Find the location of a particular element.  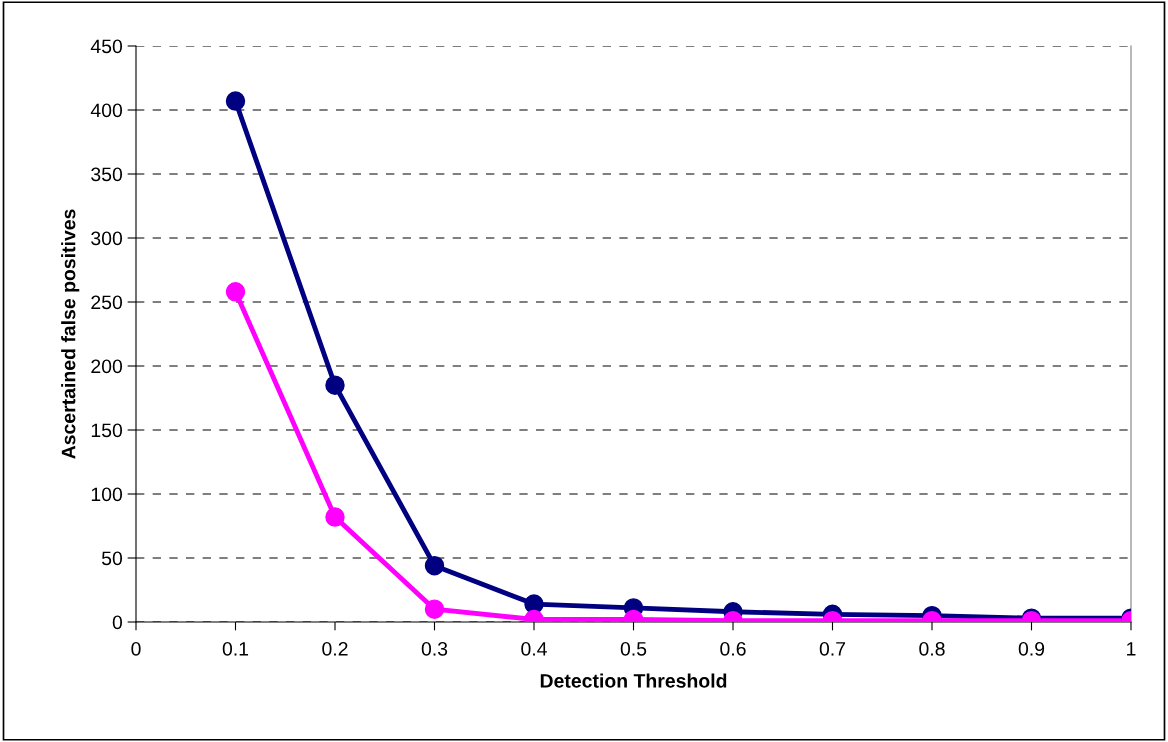

y-tick-label: 150 is located at coordinates (107, 430).